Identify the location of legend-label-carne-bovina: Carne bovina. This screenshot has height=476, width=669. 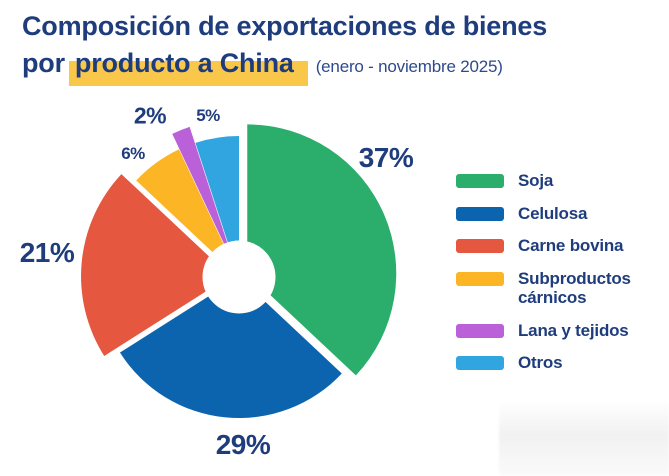
(571, 246).